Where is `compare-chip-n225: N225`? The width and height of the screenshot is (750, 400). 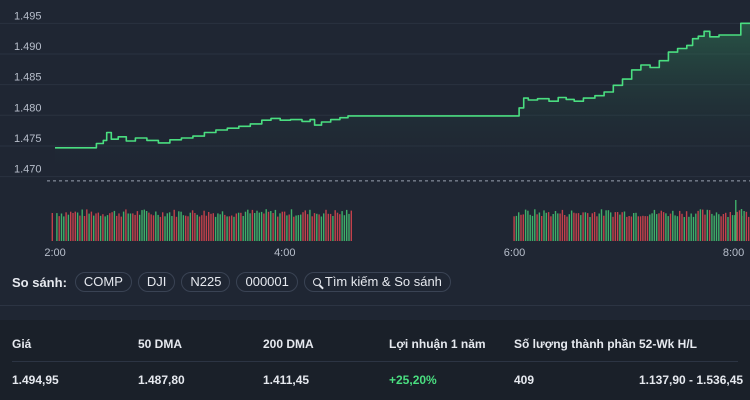 compare-chip-n225: N225 is located at coordinates (206, 282).